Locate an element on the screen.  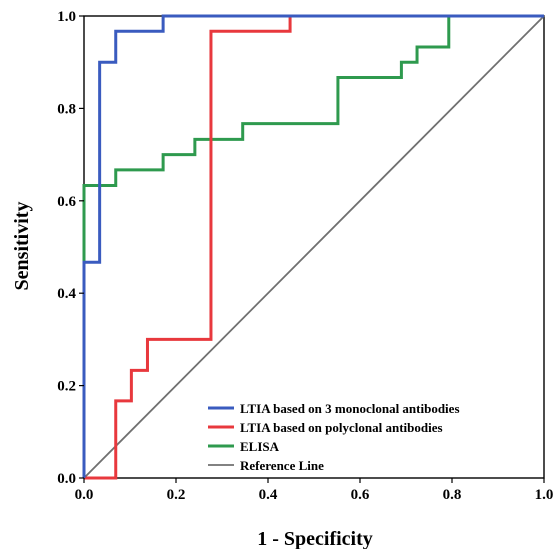
y-tick-label: 1.0 is located at coordinates (66, 17).